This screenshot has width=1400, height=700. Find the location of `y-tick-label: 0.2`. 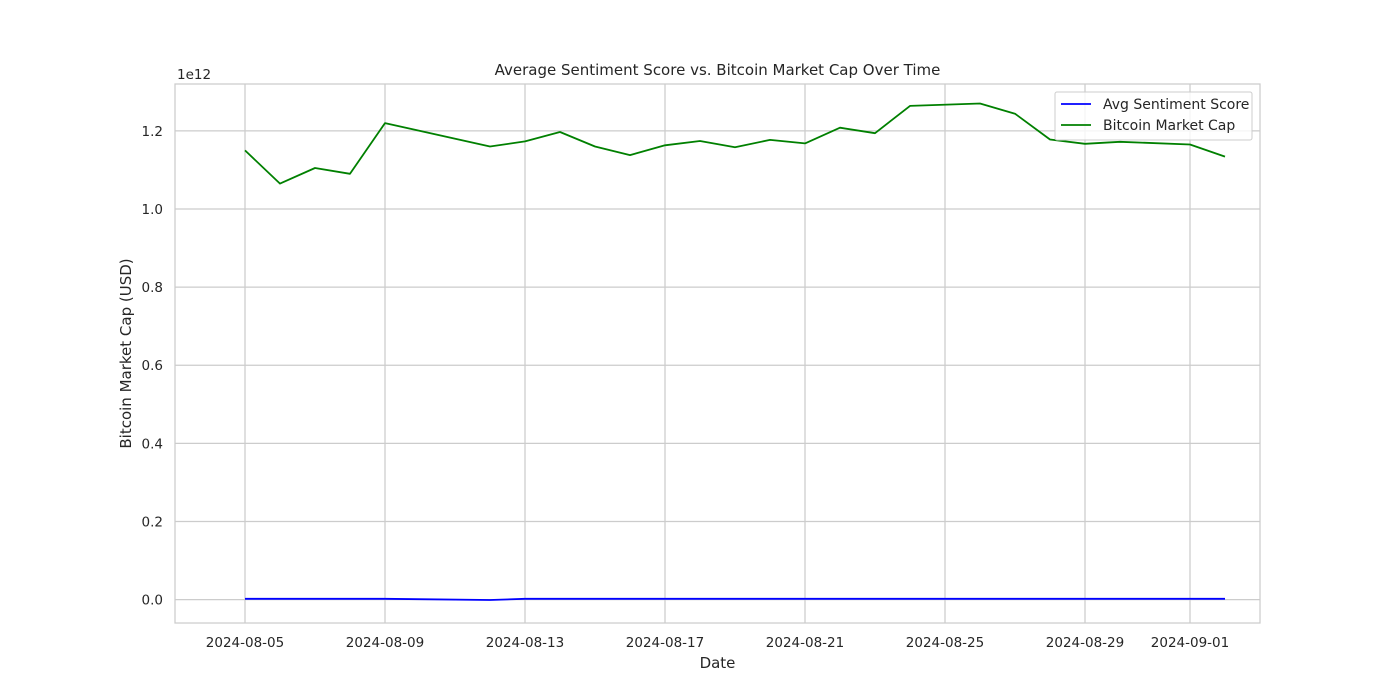

y-tick-label: 0.2 is located at coordinates (152, 522).